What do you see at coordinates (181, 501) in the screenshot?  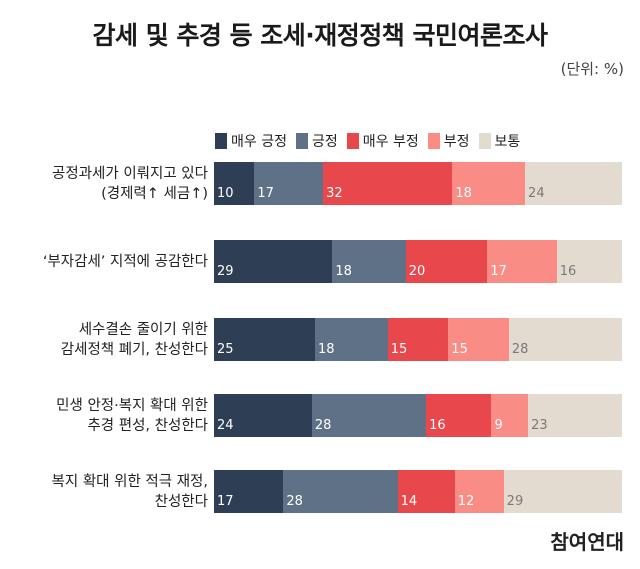 I see `category-label-line: 찬성한다` at bounding box center [181, 501].